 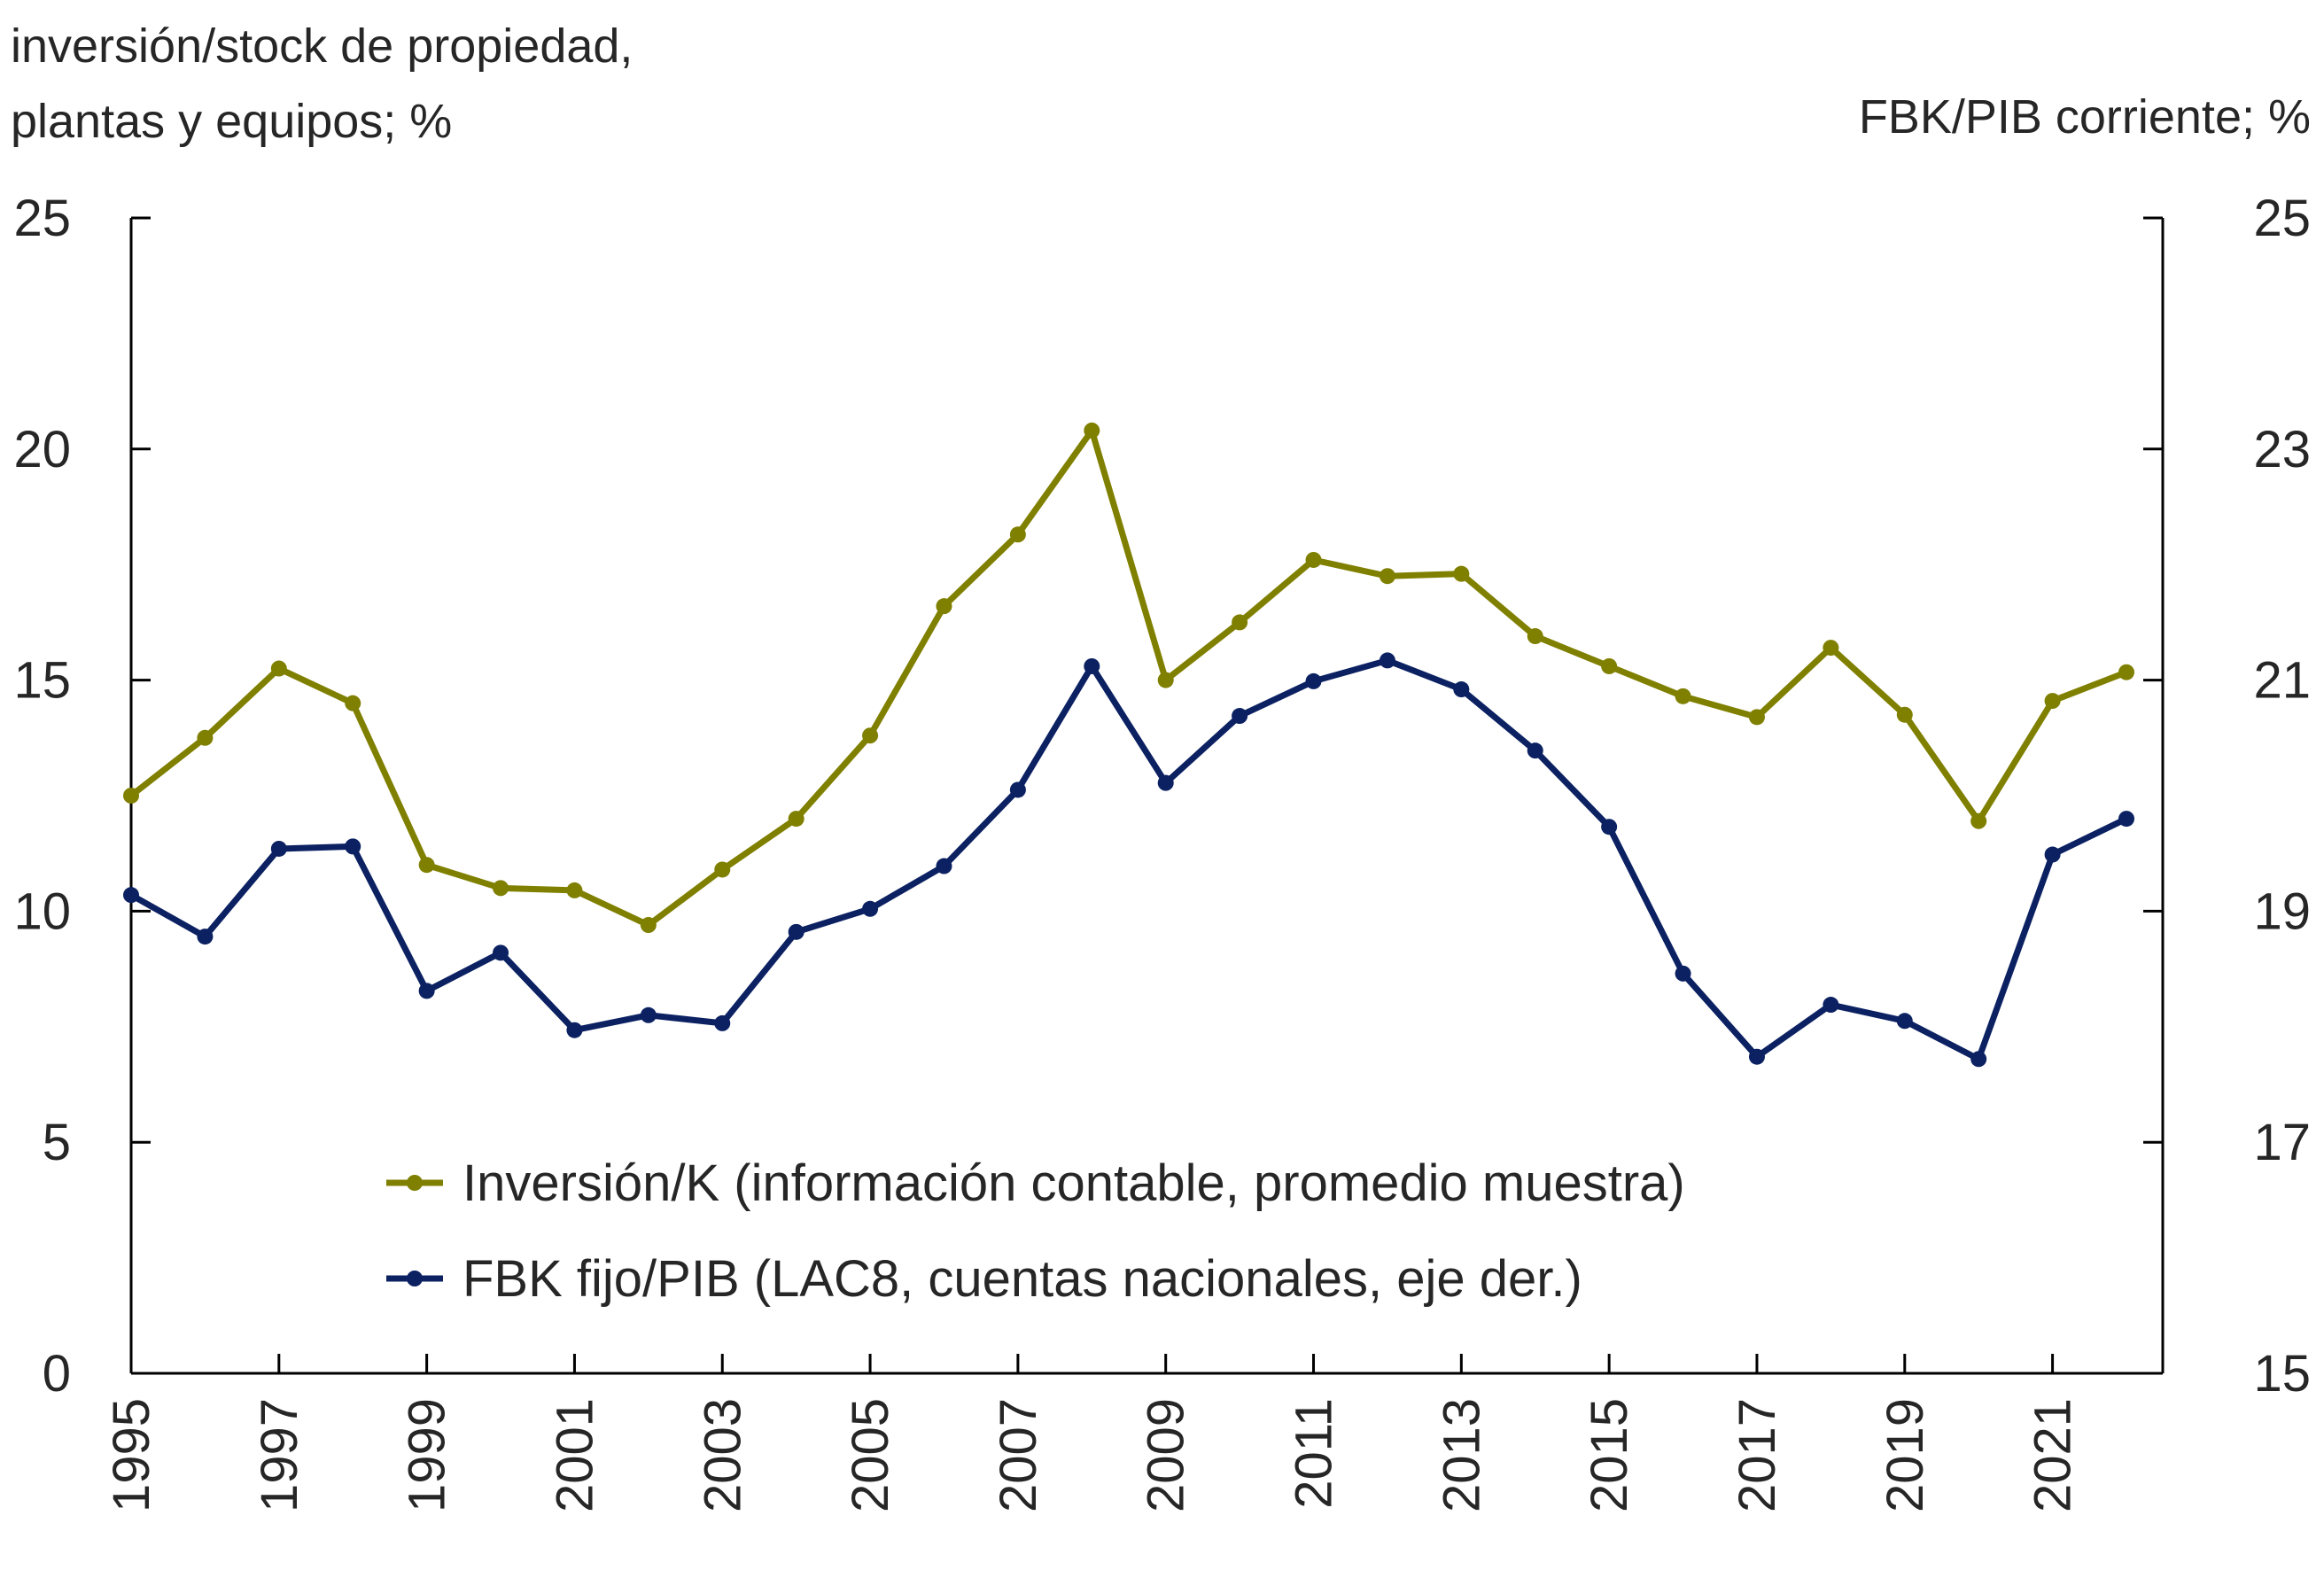 What do you see at coordinates (42, 218) in the screenshot?
I see `left-tick-label: 25` at bounding box center [42, 218].